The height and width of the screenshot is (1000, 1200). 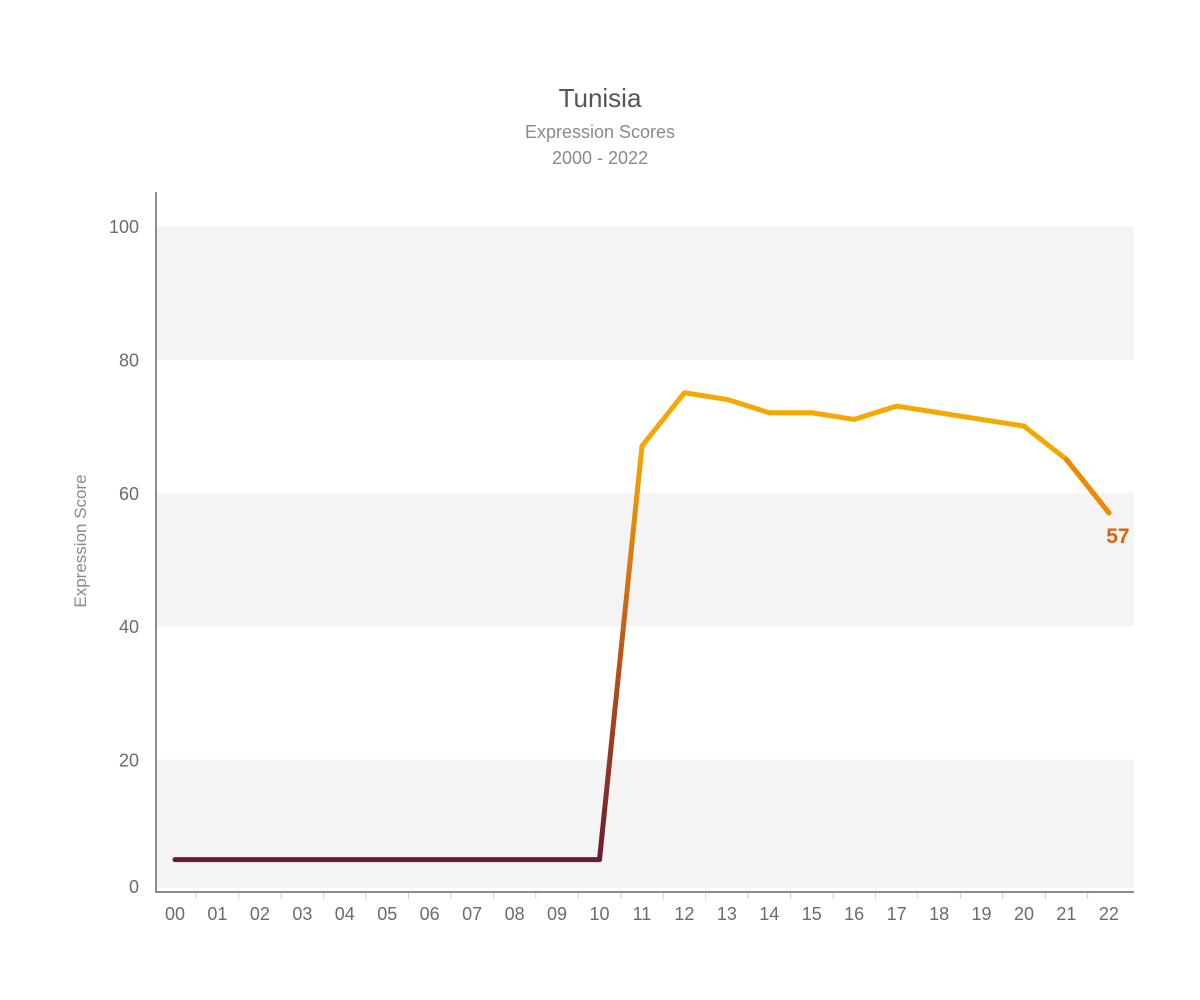 I want to click on x-tick-label: 11, so click(x=642, y=914).